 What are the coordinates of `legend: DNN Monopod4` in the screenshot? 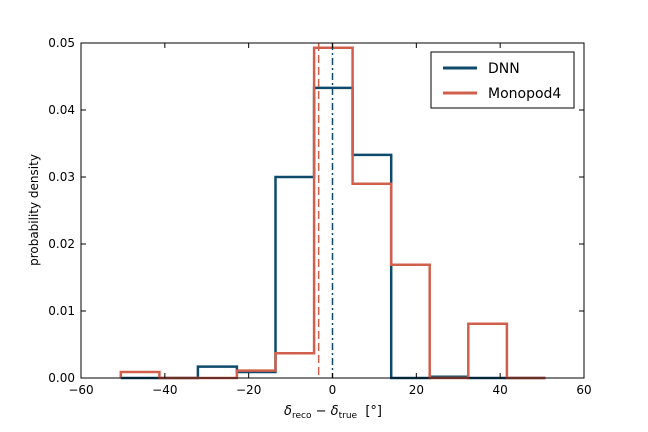 It's located at (502, 80).